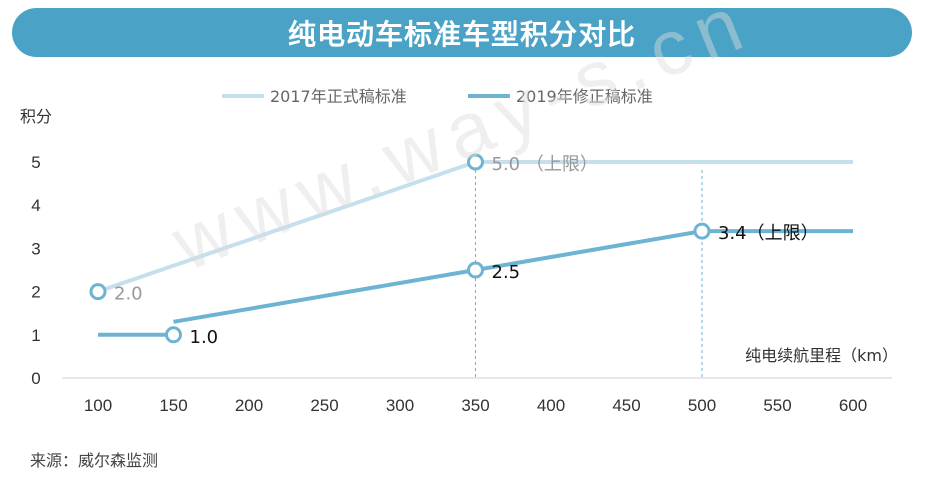 The image size is (929, 484). What do you see at coordinates (98, 405) in the screenshot?
I see `x-tick-label: 100` at bounding box center [98, 405].